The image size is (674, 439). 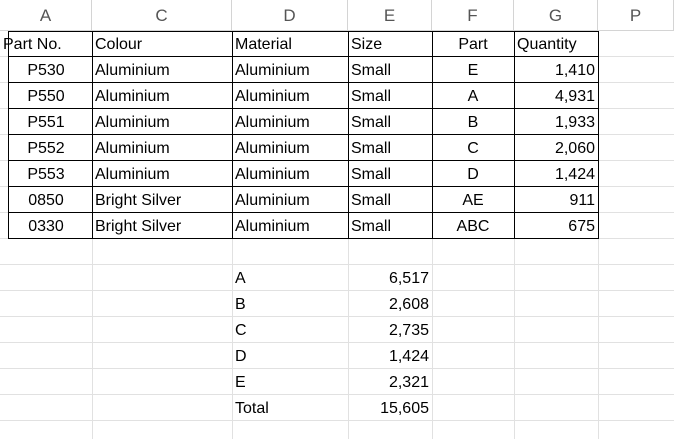 What do you see at coordinates (473, 15) in the screenshot?
I see `column-header-f: F` at bounding box center [473, 15].